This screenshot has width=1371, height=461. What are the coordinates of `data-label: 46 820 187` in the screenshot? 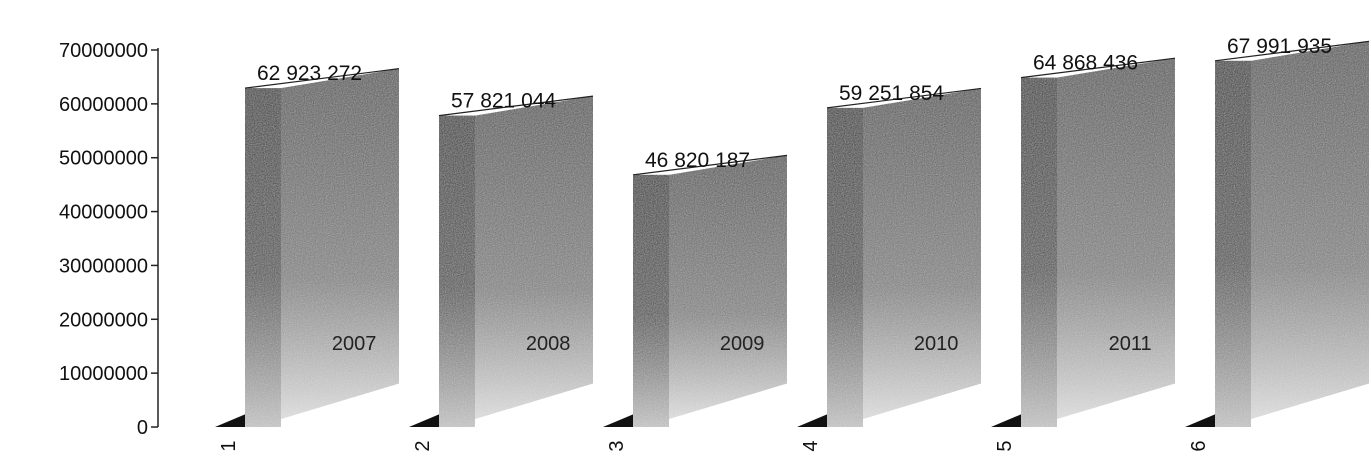 It's located at (697, 160).